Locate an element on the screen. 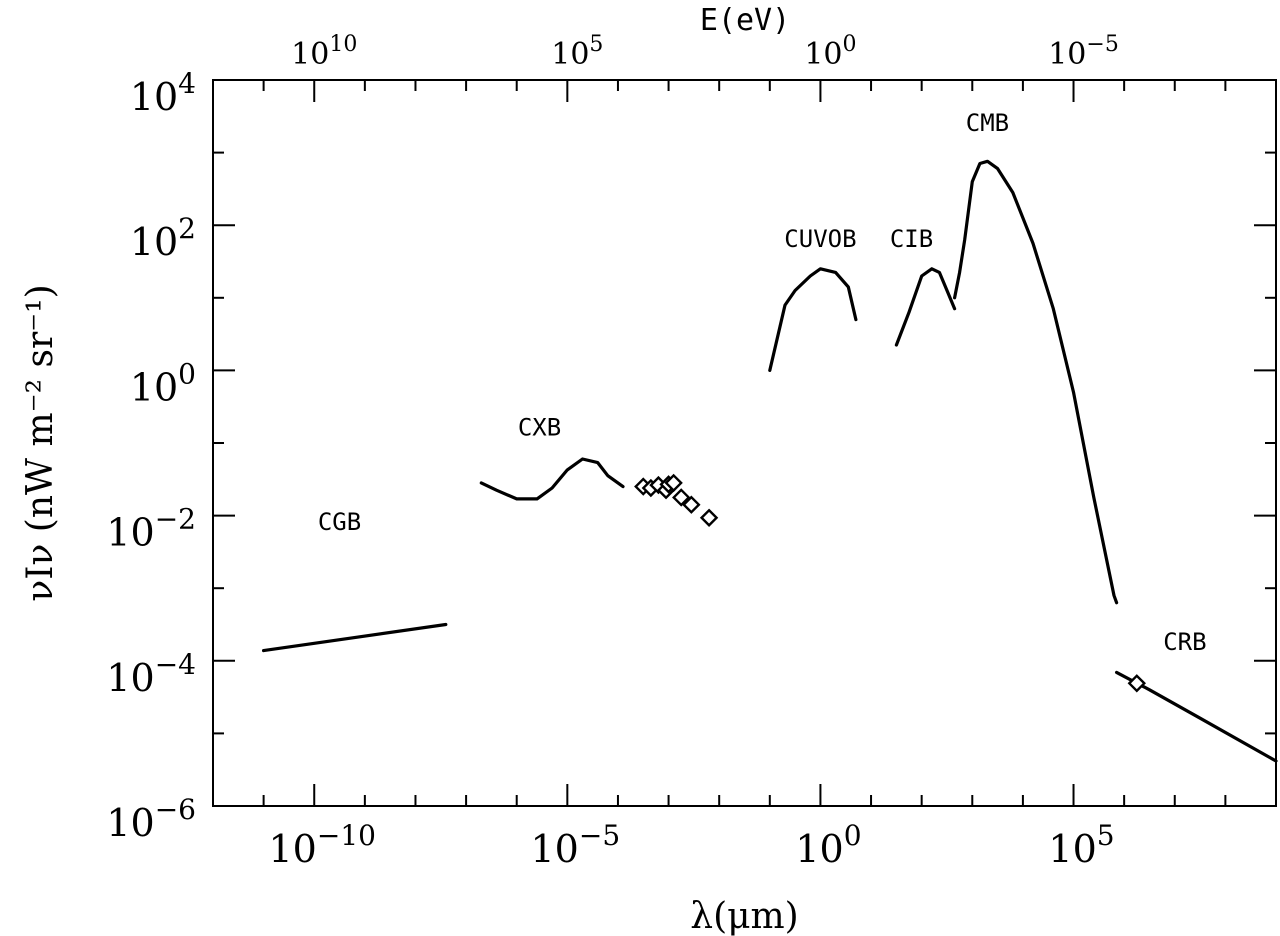 The width and height of the screenshot is (1280, 936). y-tick-label: 10⁻⁶ is located at coordinates (151, 819).